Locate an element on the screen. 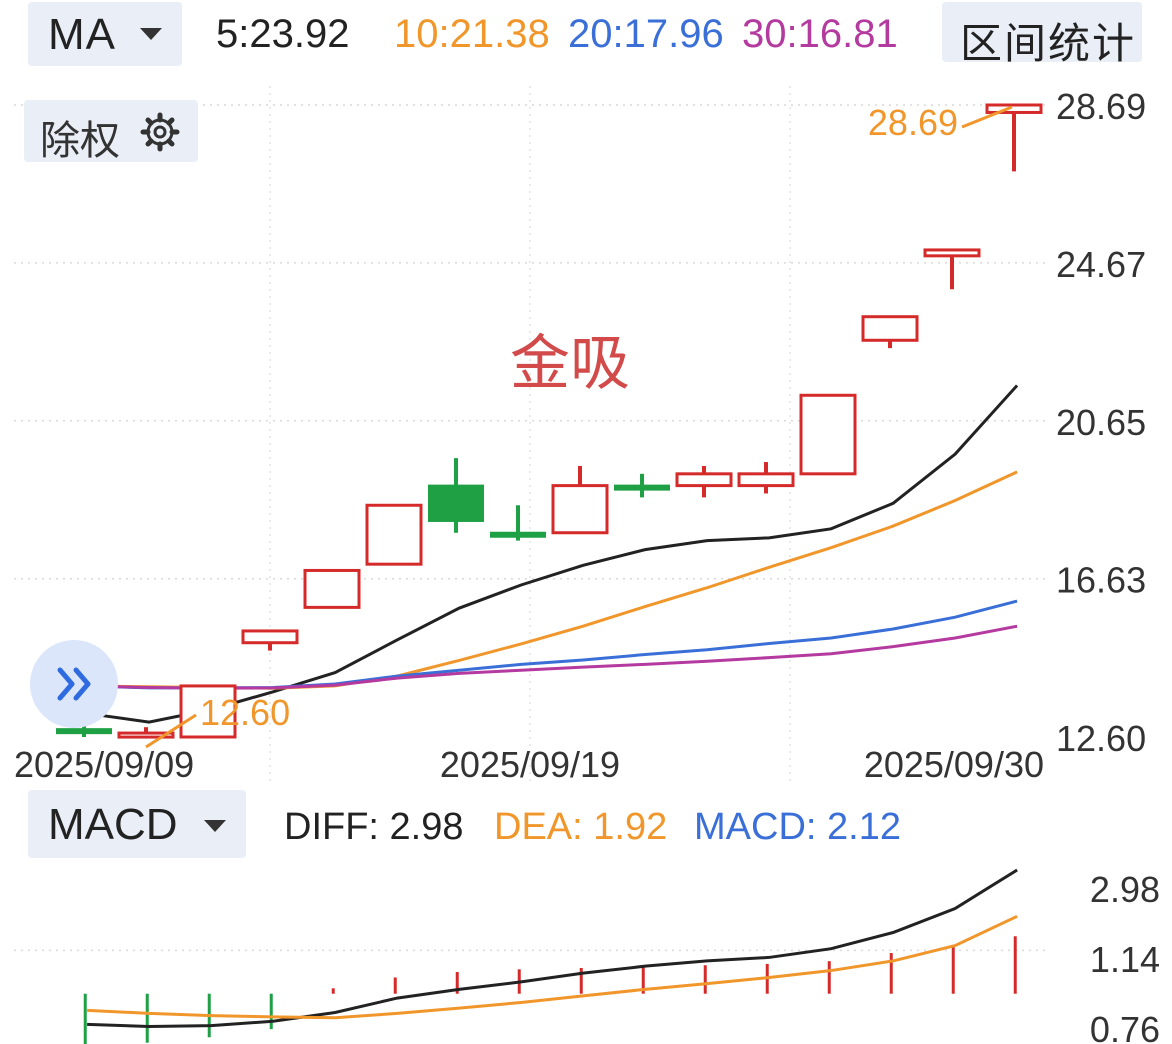 The width and height of the screenshot is (1172, 1044). high-marker-pointer is located at coordinates (987, 117).